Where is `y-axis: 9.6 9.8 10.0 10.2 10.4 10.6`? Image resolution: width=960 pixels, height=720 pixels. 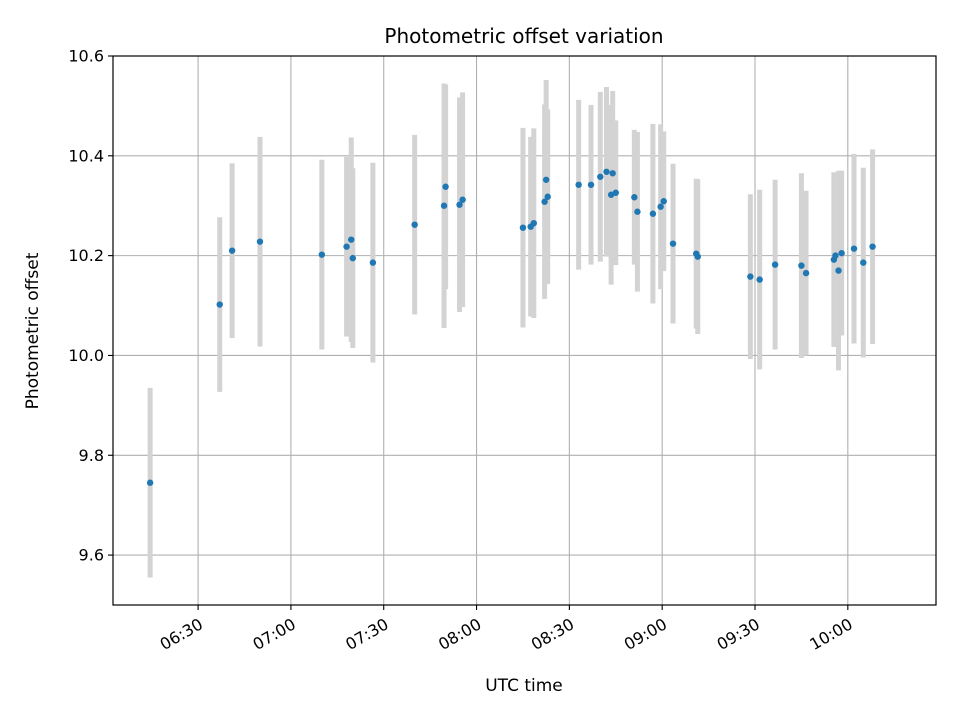
y-axis: 9.6 9.8 10.0 10.2 10.4 10.6 is located at coordinates (90, 306).